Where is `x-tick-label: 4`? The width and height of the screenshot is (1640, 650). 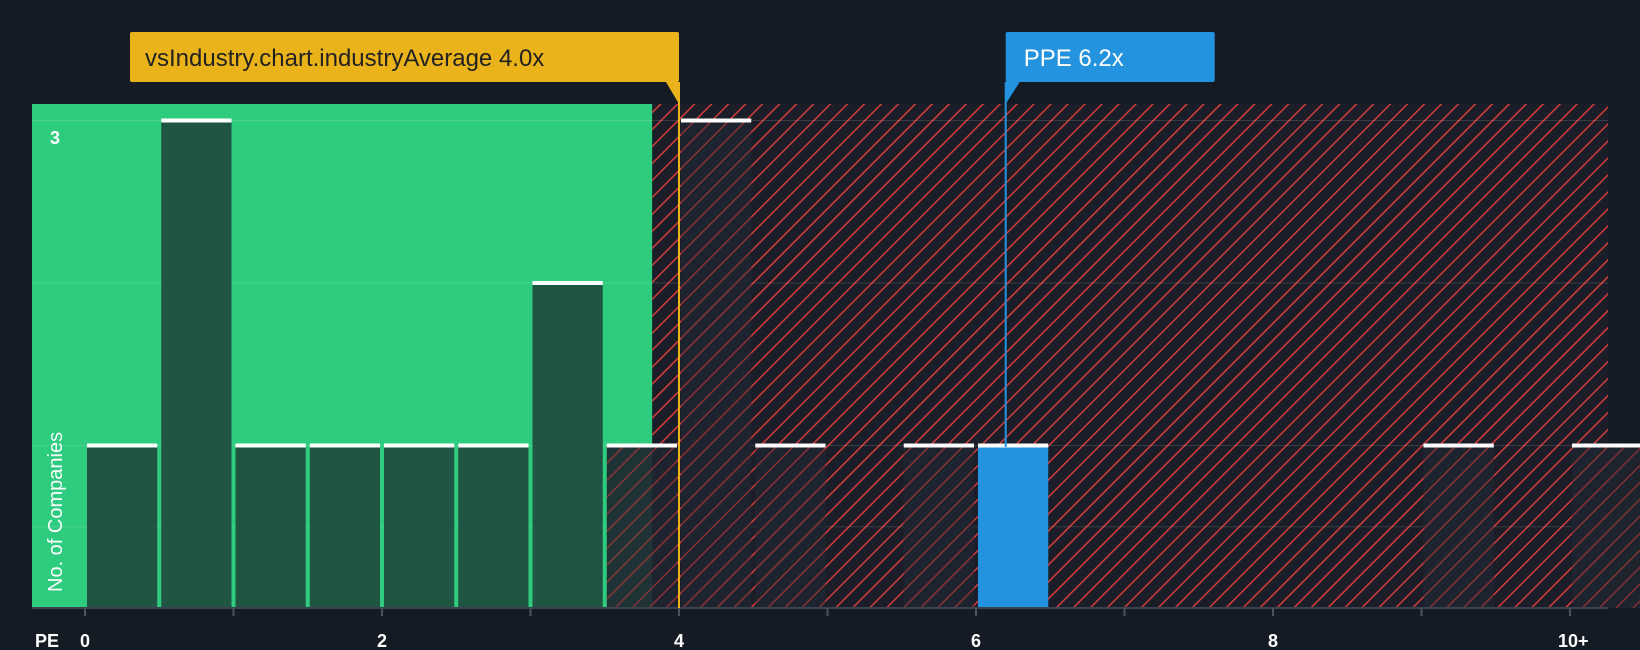
x-tick-label: 4 is located at coordinates (679, 640).